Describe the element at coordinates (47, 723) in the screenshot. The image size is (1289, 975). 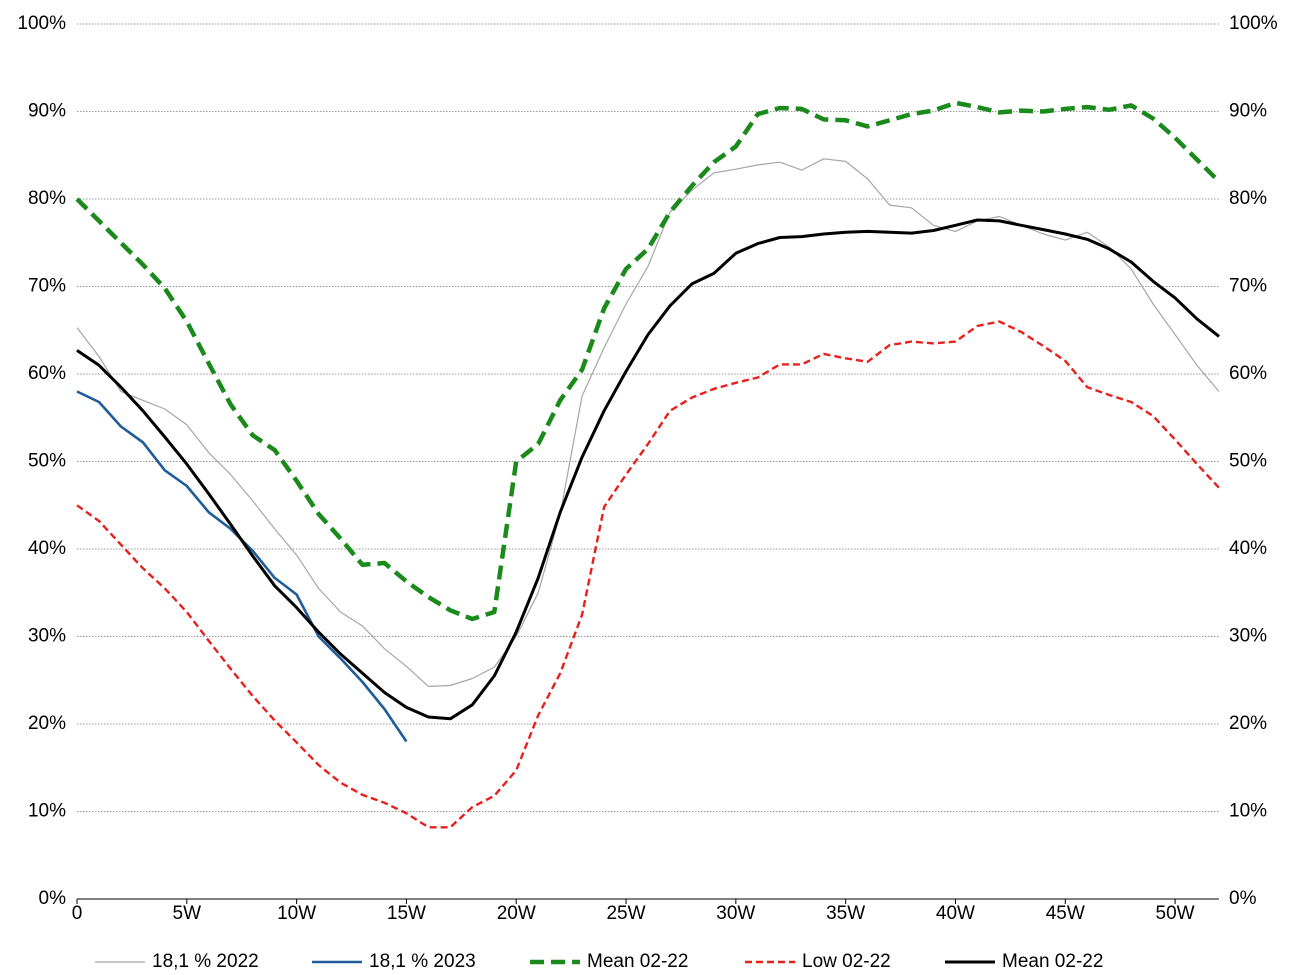
I see `y-tick-label: 20%` at that location.